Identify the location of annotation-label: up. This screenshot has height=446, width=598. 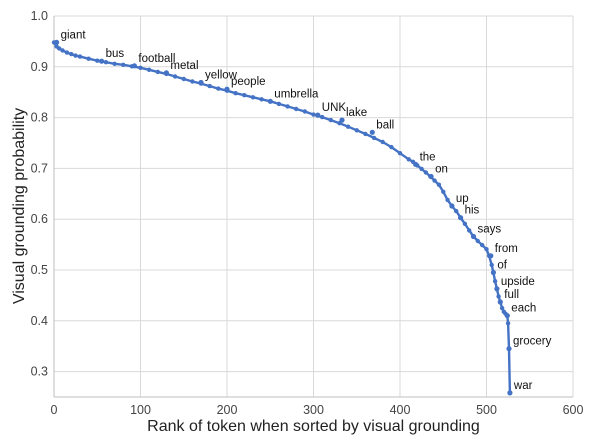
(462, 199).